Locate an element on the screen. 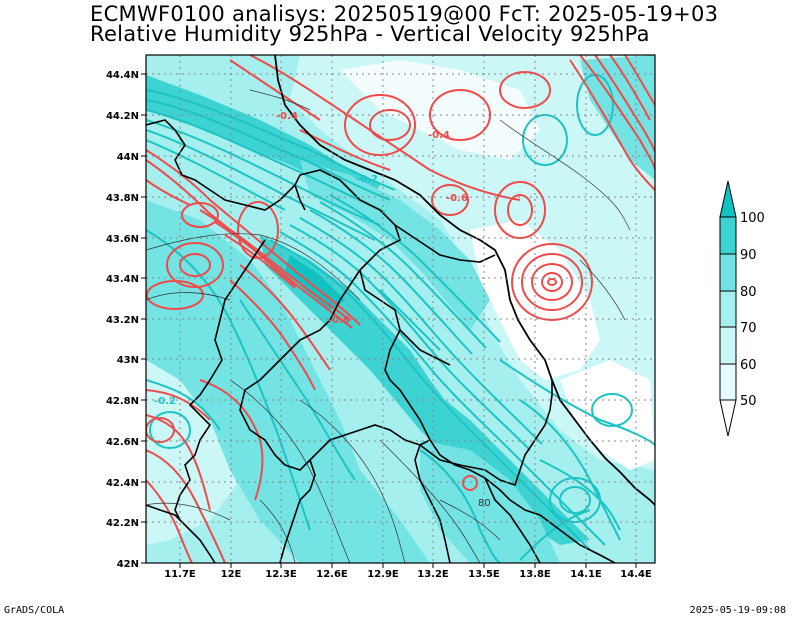  lon-label: 13.5E is located at coordinates (484, 574).